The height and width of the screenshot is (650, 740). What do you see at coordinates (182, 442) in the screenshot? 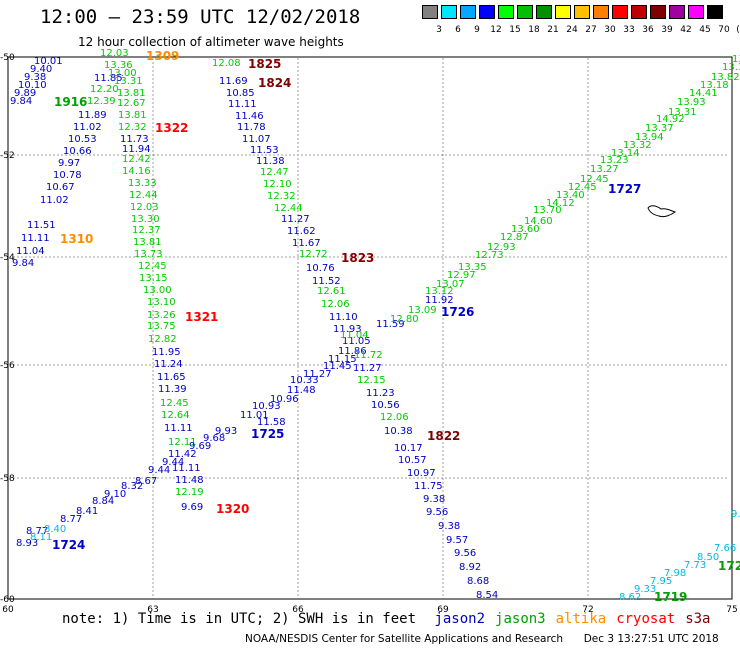
I see `wave-height-value: 12.11` at bounding box center [182, 442].